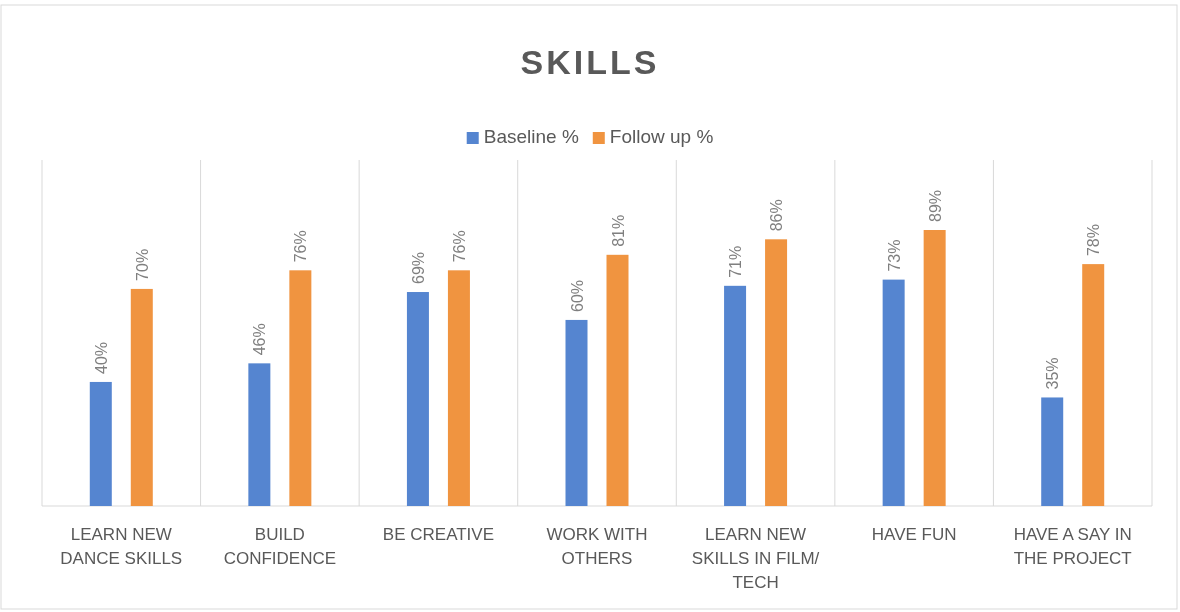  What do you see at coordinates (777, 215) in the screenshot?
I see `data-label: 86%` at bounding box center [777, 215].